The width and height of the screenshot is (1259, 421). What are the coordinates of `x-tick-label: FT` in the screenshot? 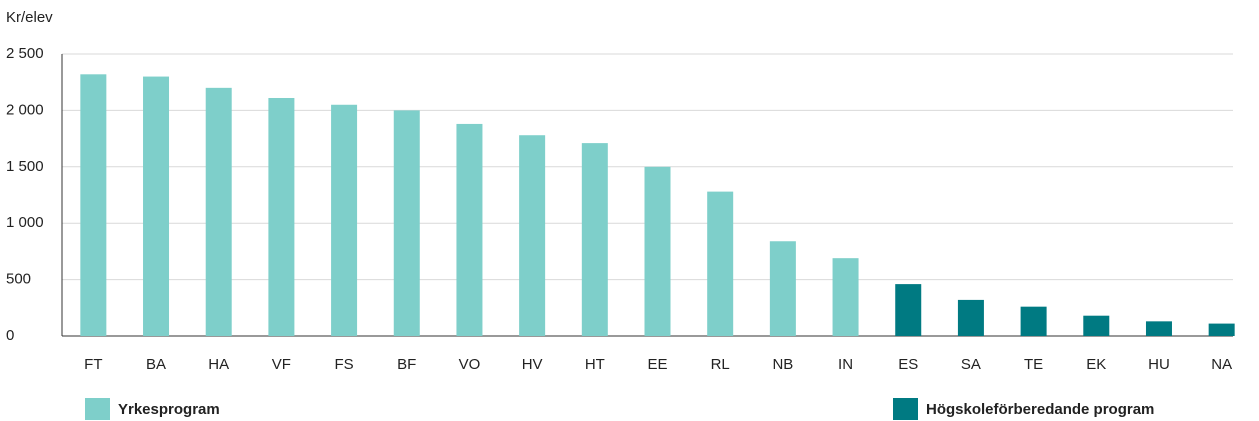 It's located at (93, 364).